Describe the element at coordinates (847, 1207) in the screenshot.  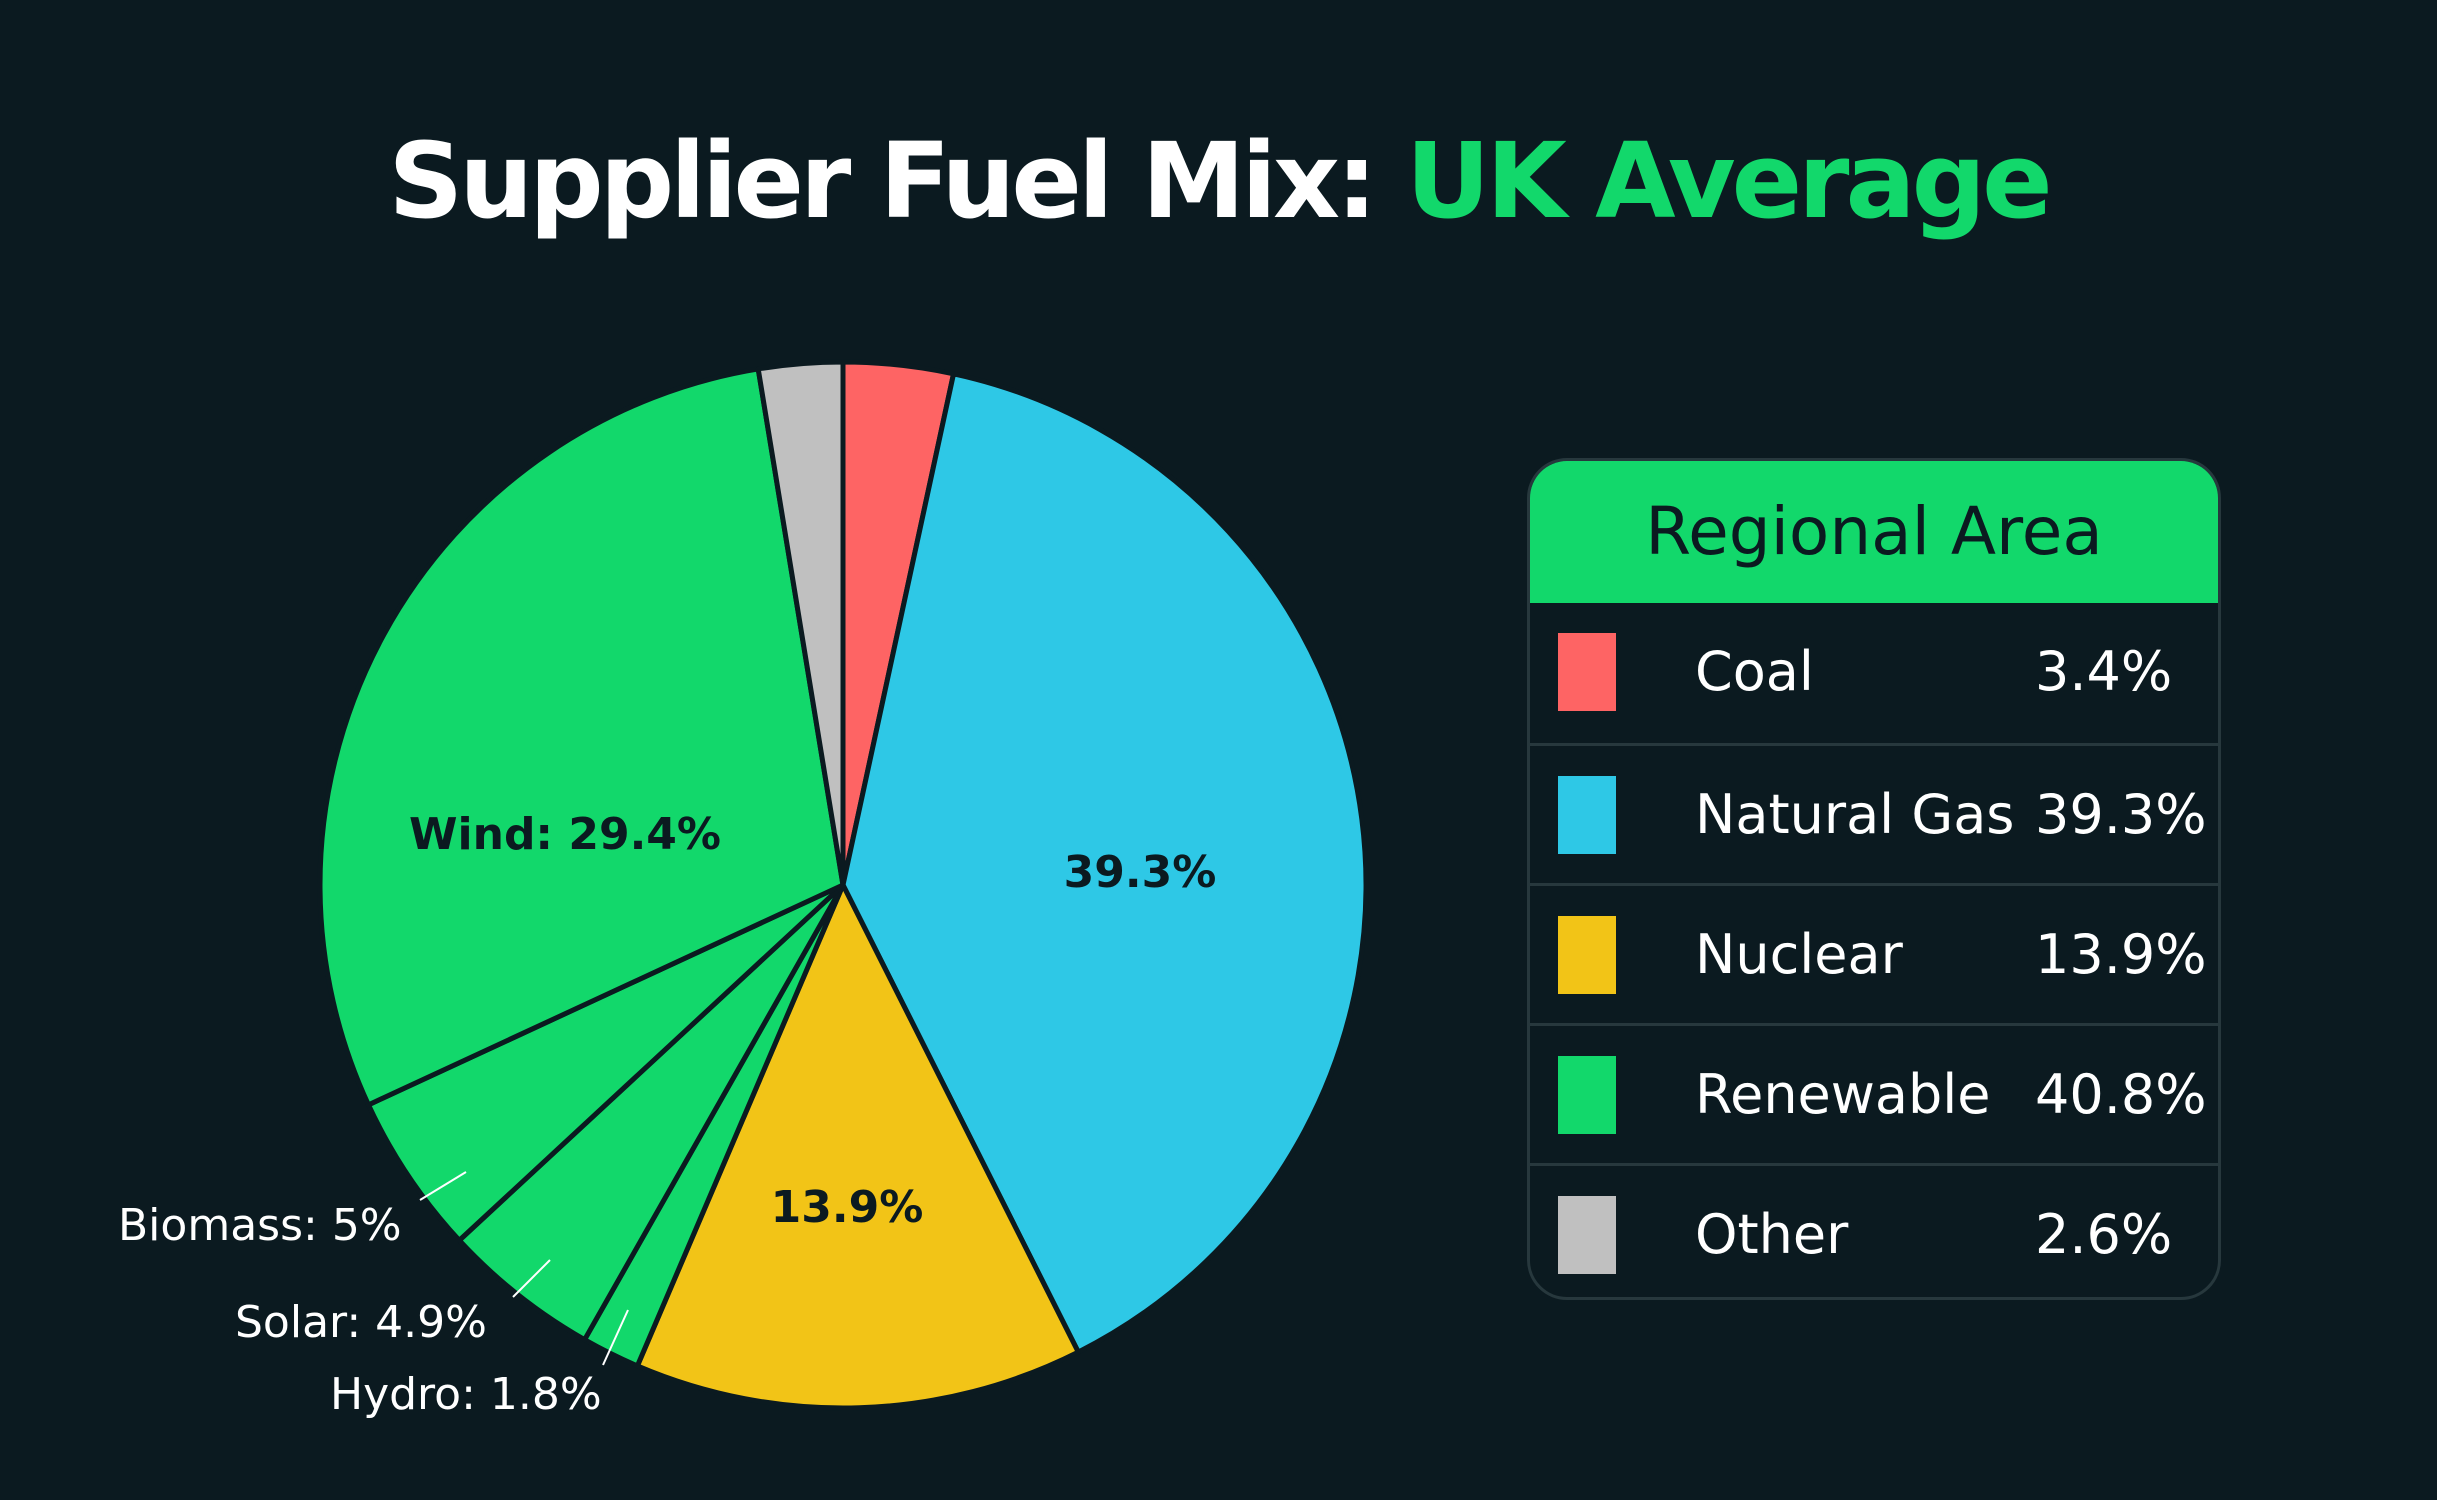
I see `pie-label-nuclear: 13.9%` at that location.